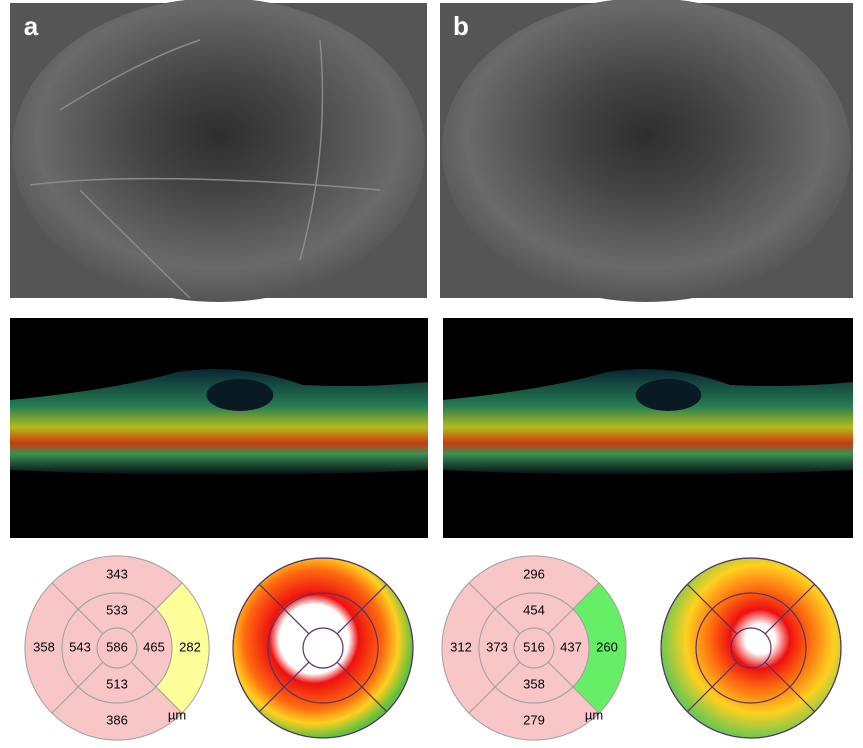 This screenshot has height=748, width=863. I want to click on outer-value: 282, so click(190, 646).